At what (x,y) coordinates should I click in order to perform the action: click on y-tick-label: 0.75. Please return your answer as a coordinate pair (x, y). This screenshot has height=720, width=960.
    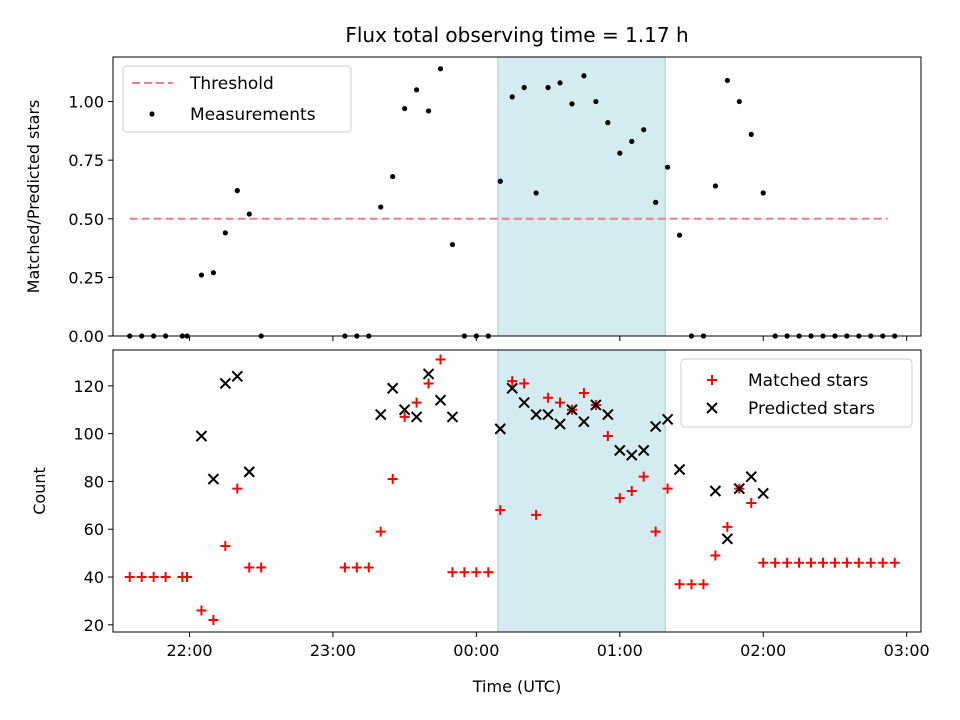
    Looking at the image, I should click on (86, 160).